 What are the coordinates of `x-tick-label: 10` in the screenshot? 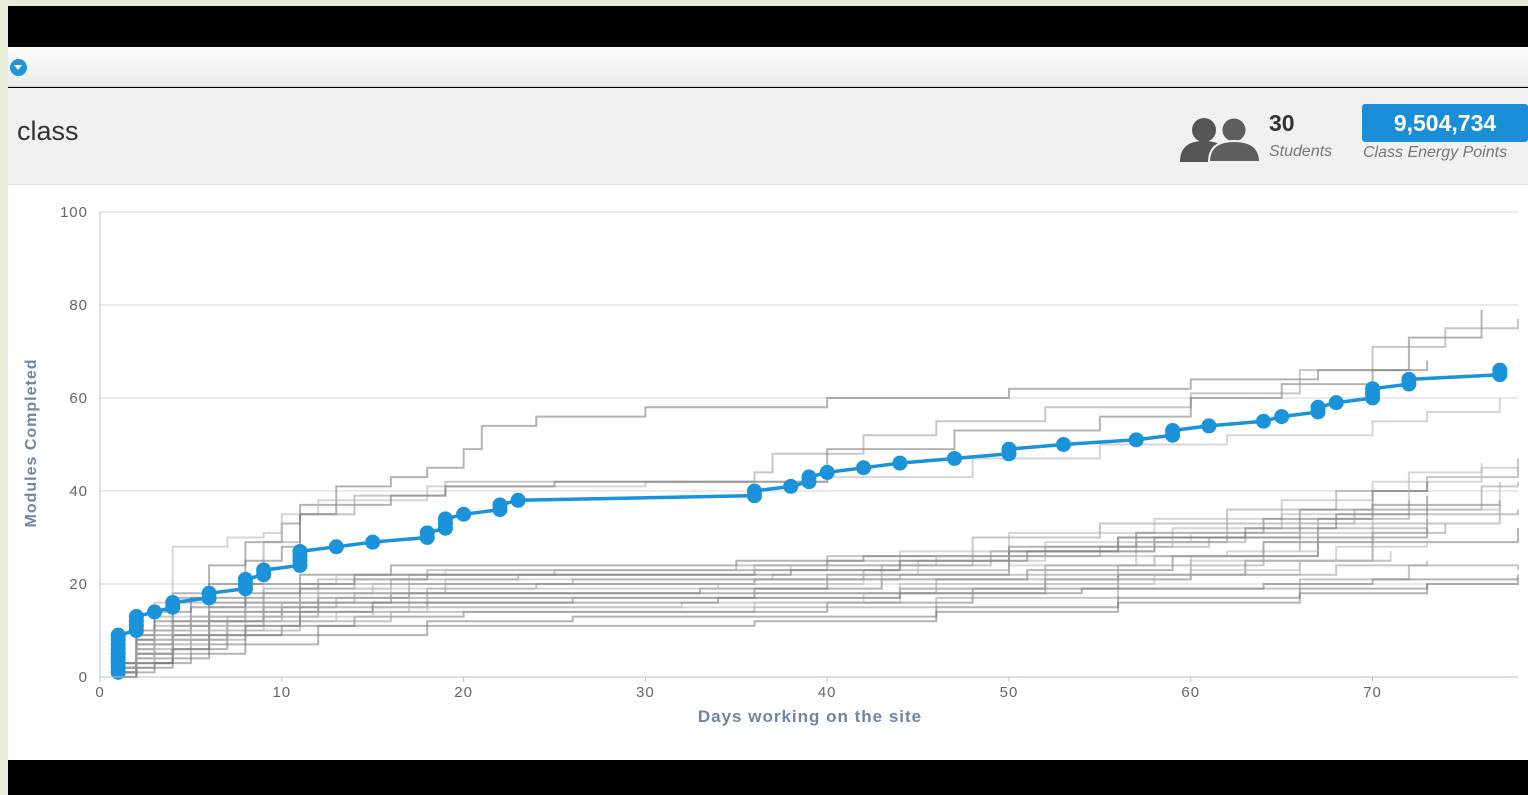 It's located at (281, 692).